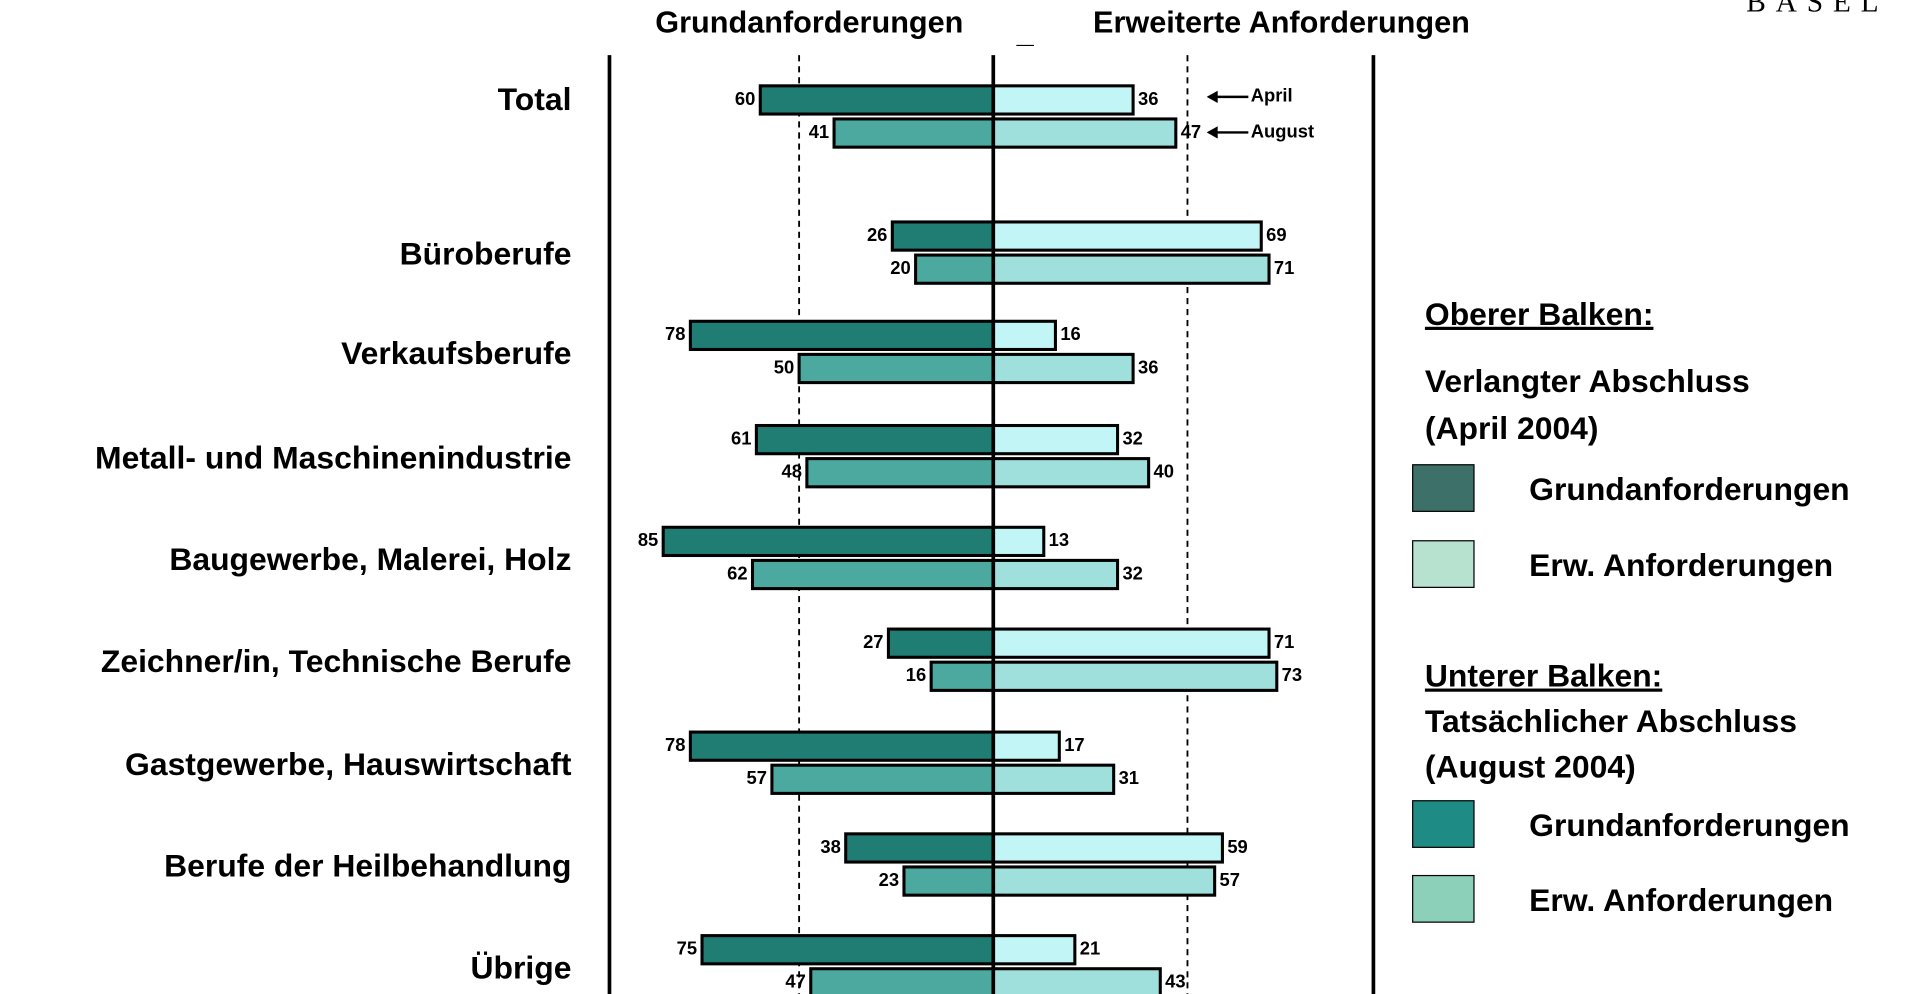 The height and width of the screenshot is (994, 1913). I want to click on value-label: 38, so click(830, 846).